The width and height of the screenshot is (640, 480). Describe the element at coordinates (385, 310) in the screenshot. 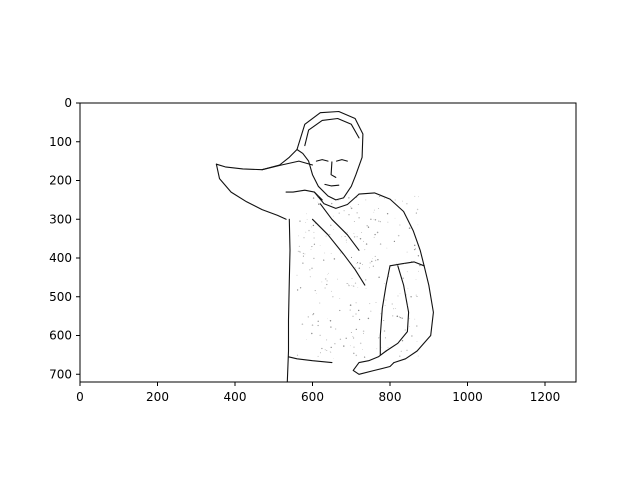

I see `shirt-right-side-stroke` at that location.